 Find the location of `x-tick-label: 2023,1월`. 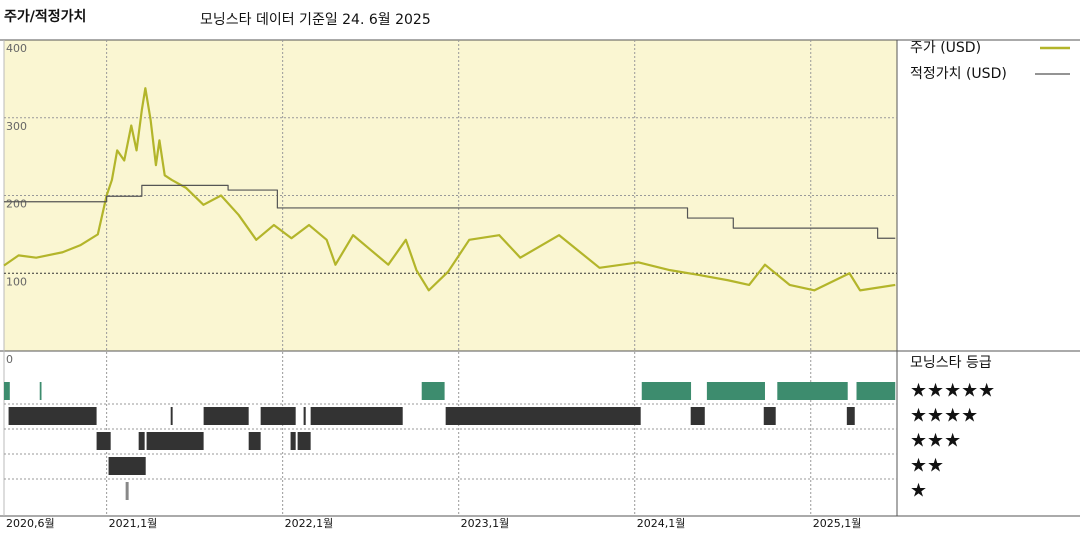

x-tick-label: 2023,1월 is located at coordinates (485, 523).